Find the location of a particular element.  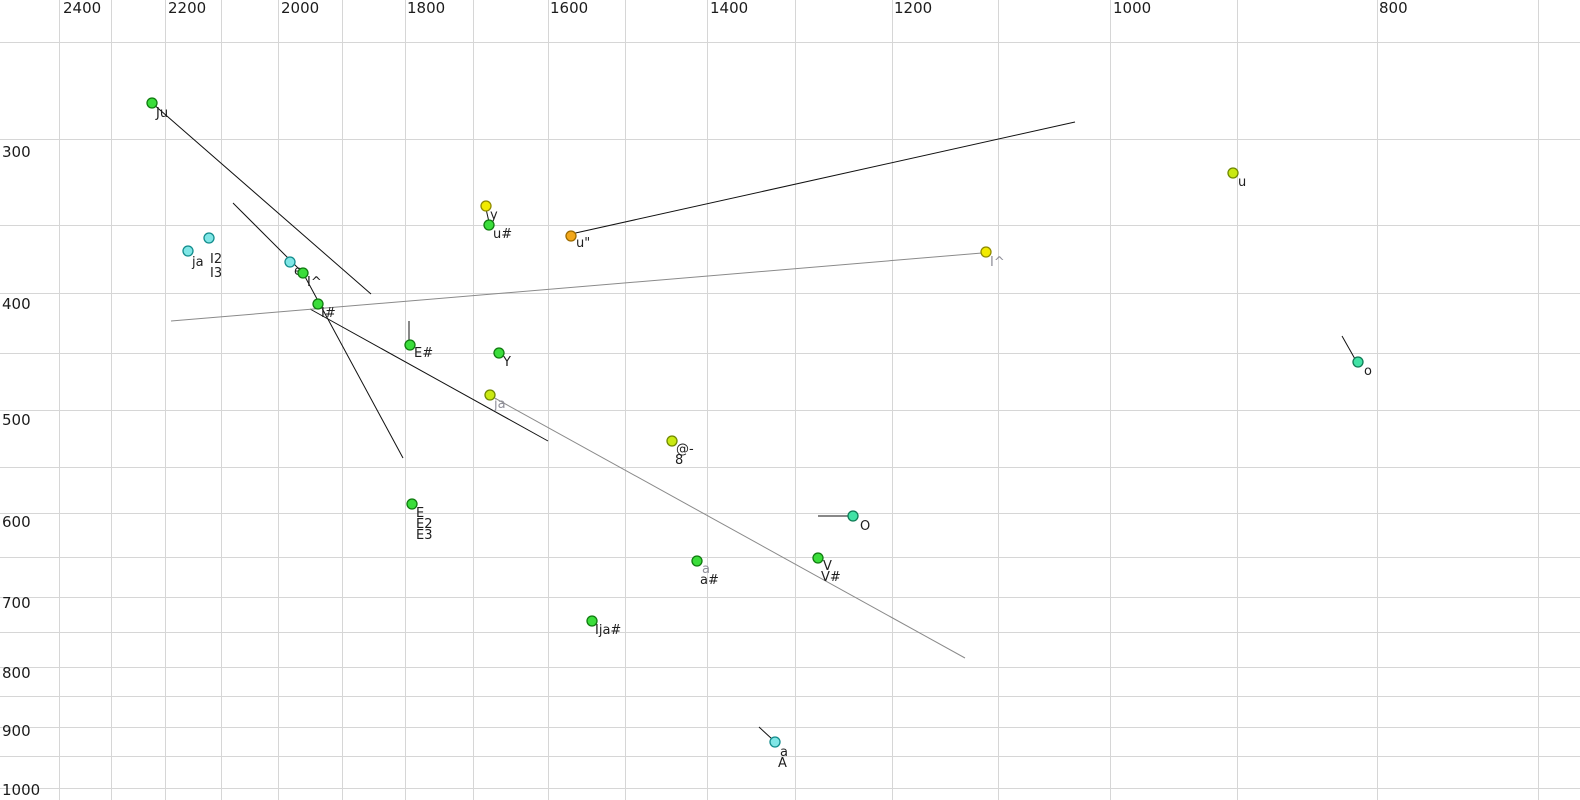

point-label: u is located at coordinates (1242, 182).